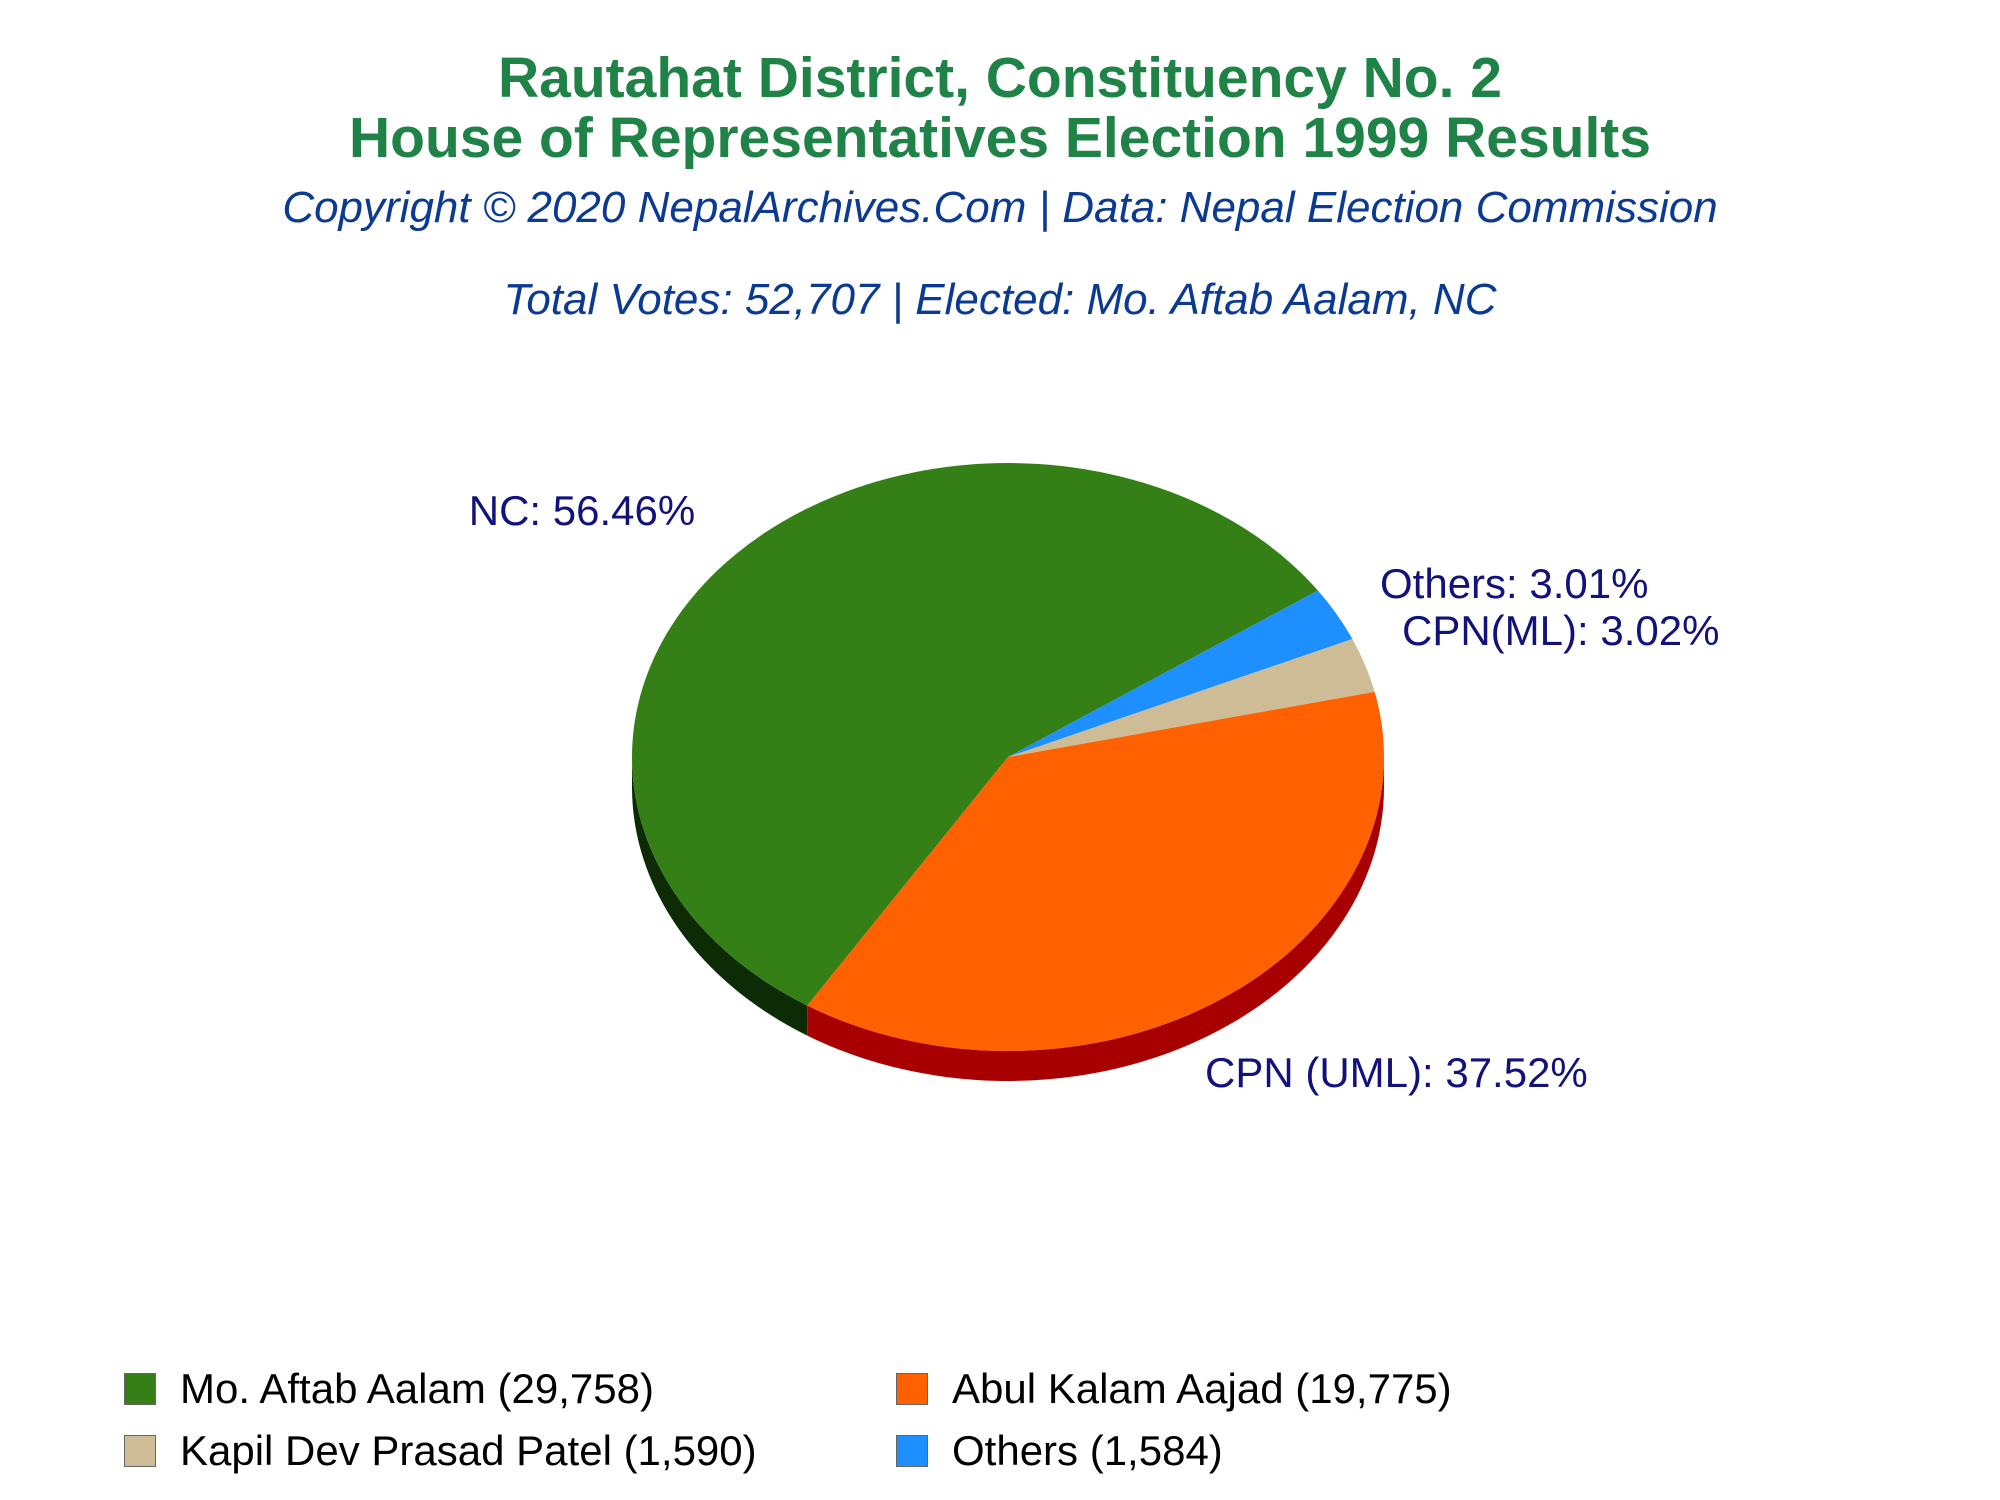  Describe the element at coordinates (912, 1451) in the screenshot. I see `legend-swatch-others` at that location.